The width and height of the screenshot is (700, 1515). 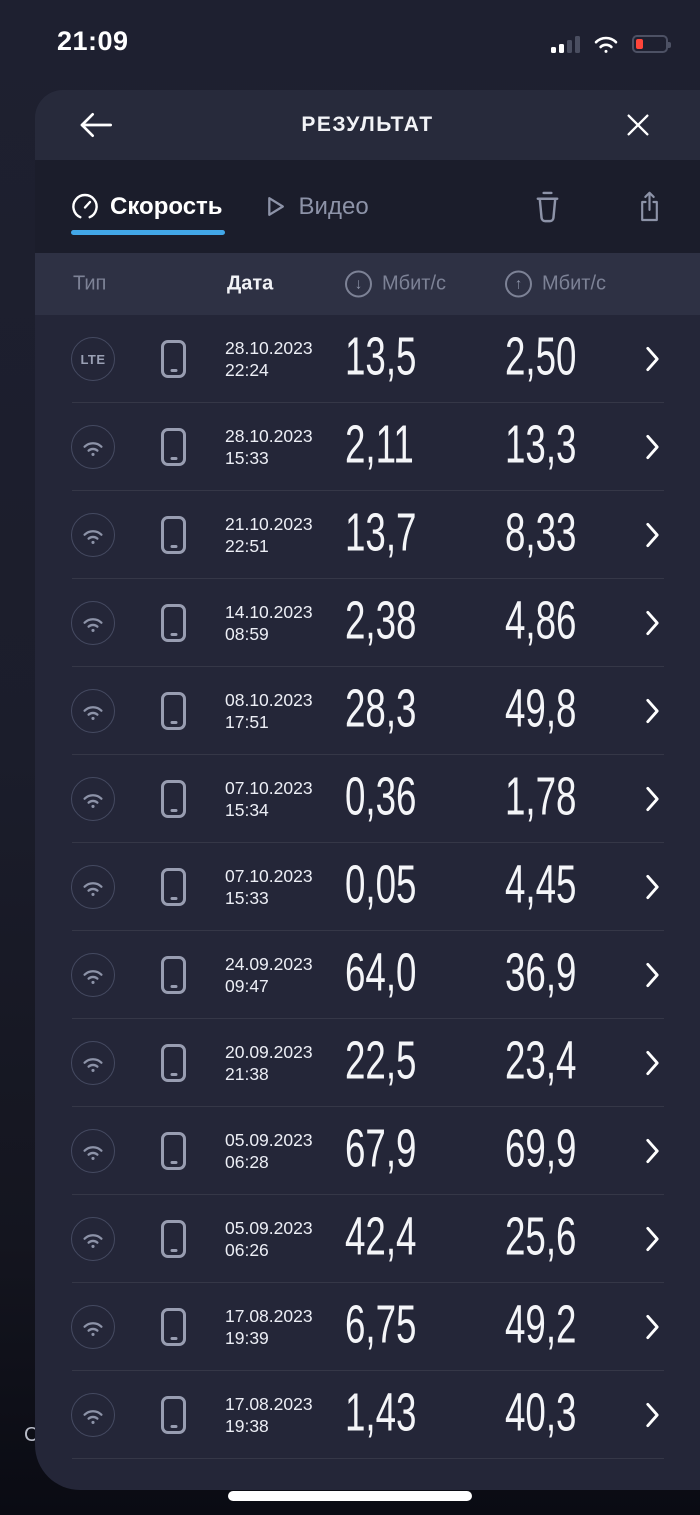 I want to click on speedometer-icon, so click(x=85, y=207).